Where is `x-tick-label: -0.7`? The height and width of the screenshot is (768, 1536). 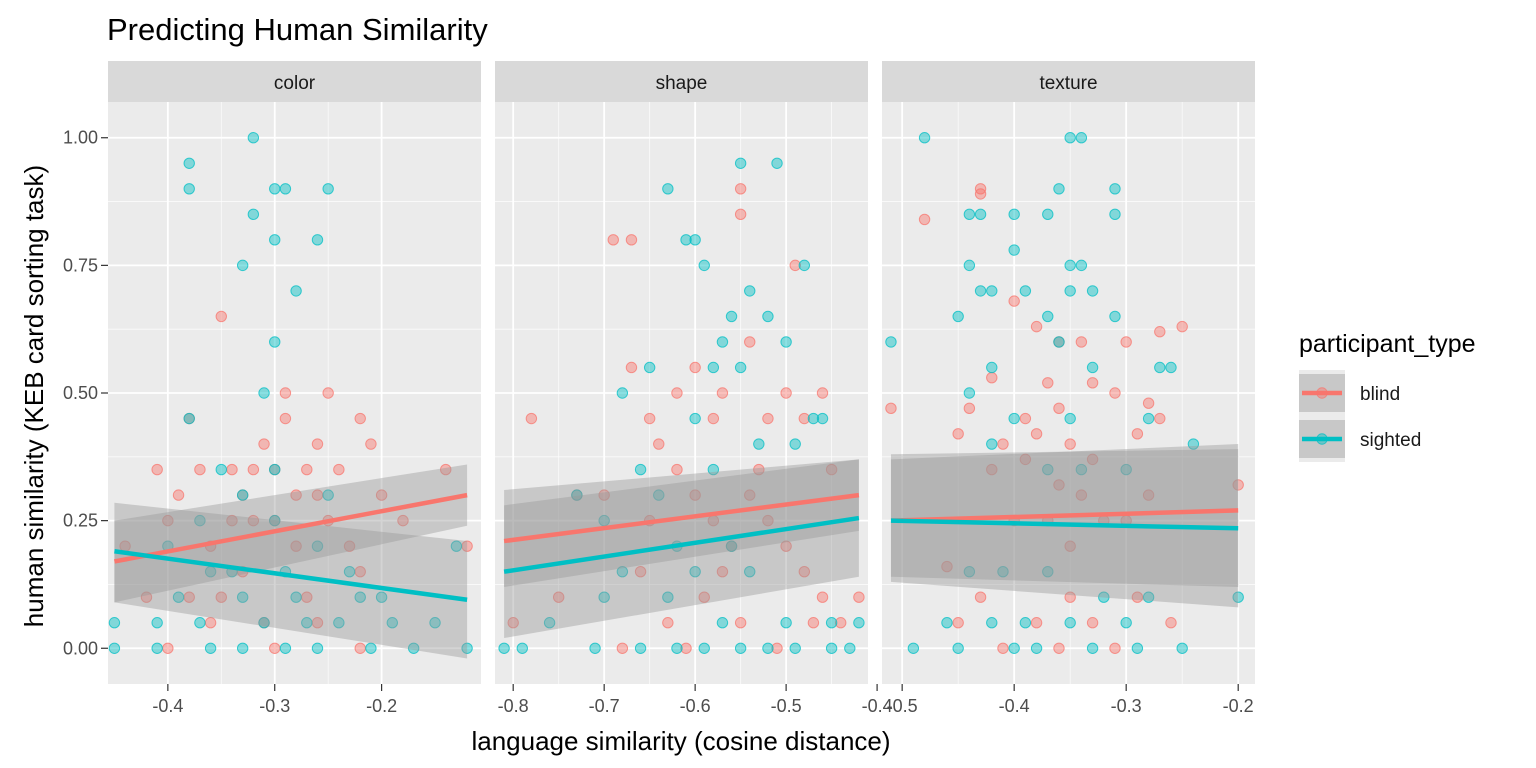
x-tick-label: -0.7 is located at coordinates (604, 706).